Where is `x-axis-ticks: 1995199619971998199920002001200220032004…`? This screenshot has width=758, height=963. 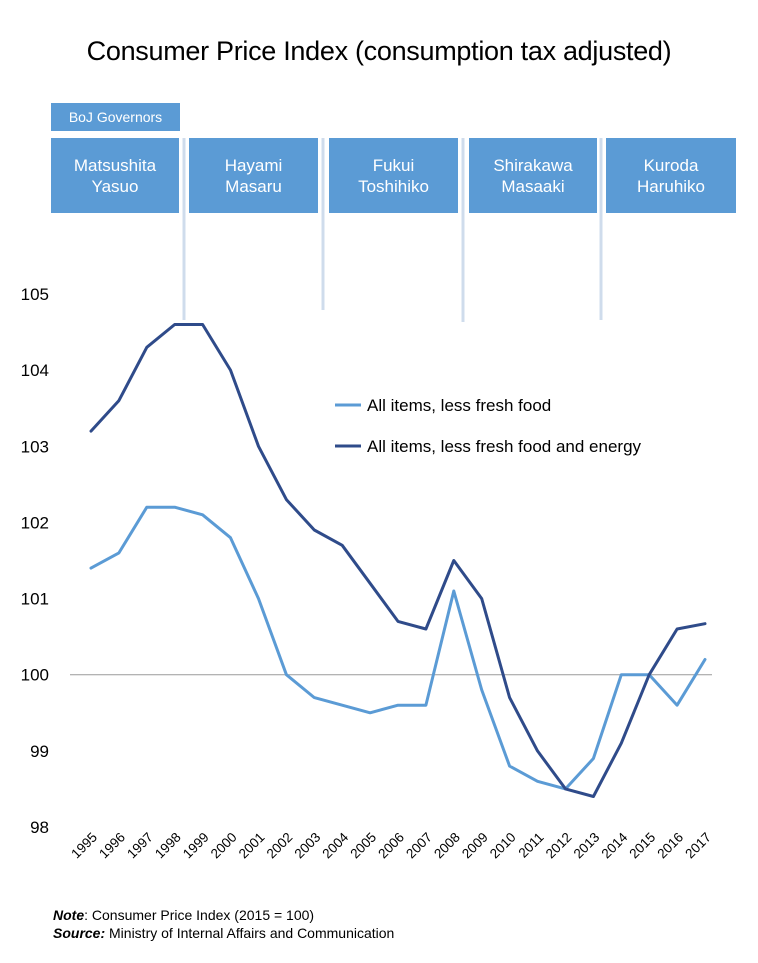 x-axis-ticks: 1995199619971998199920002001200220032004… is located at coordinates (391, 845).